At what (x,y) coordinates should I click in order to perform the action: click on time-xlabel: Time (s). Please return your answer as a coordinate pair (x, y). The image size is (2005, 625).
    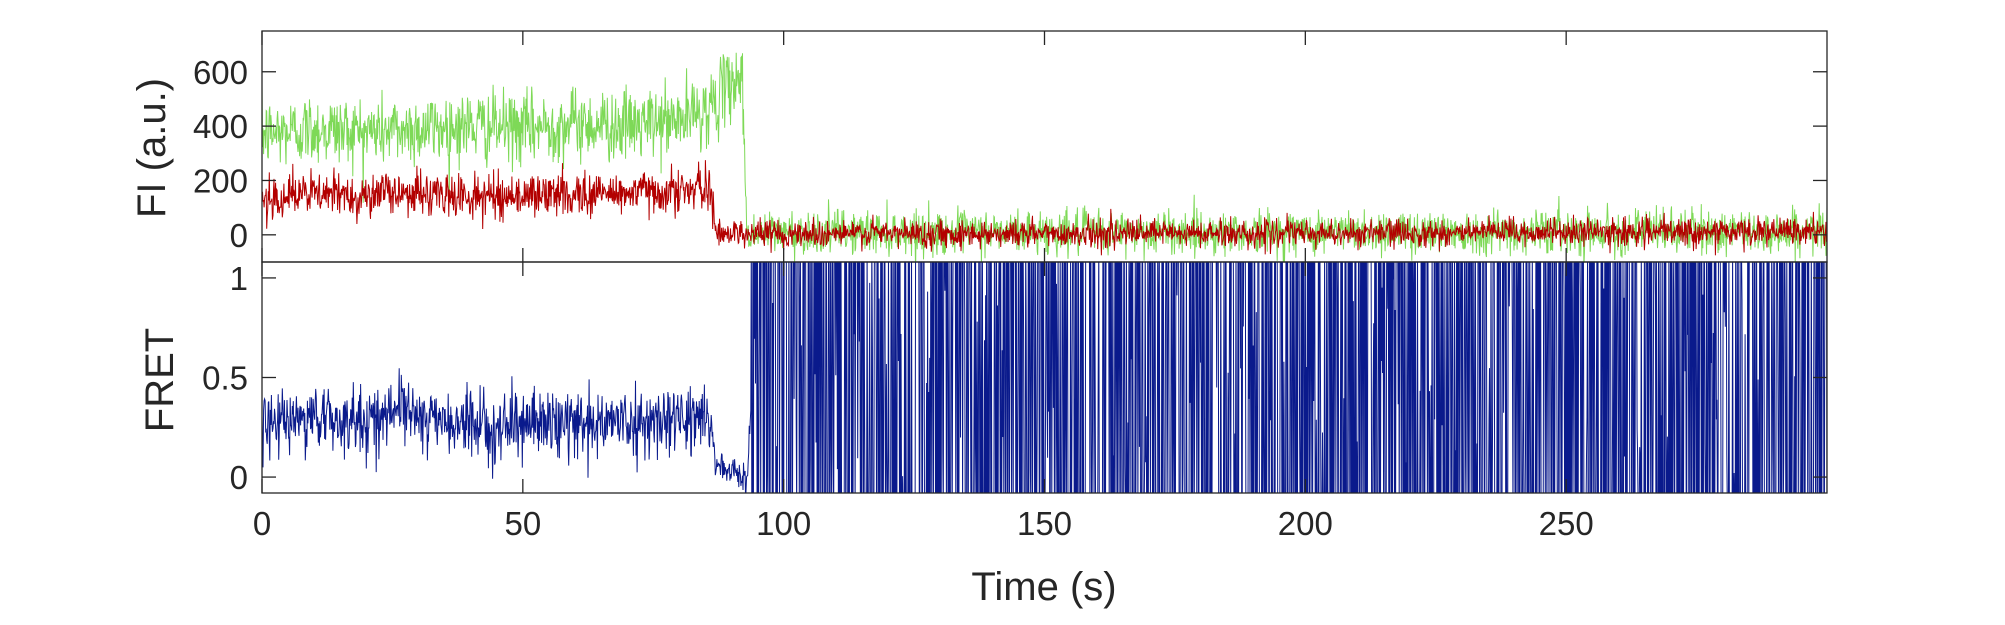
    Looking at the image, I should click on (1043, 587).